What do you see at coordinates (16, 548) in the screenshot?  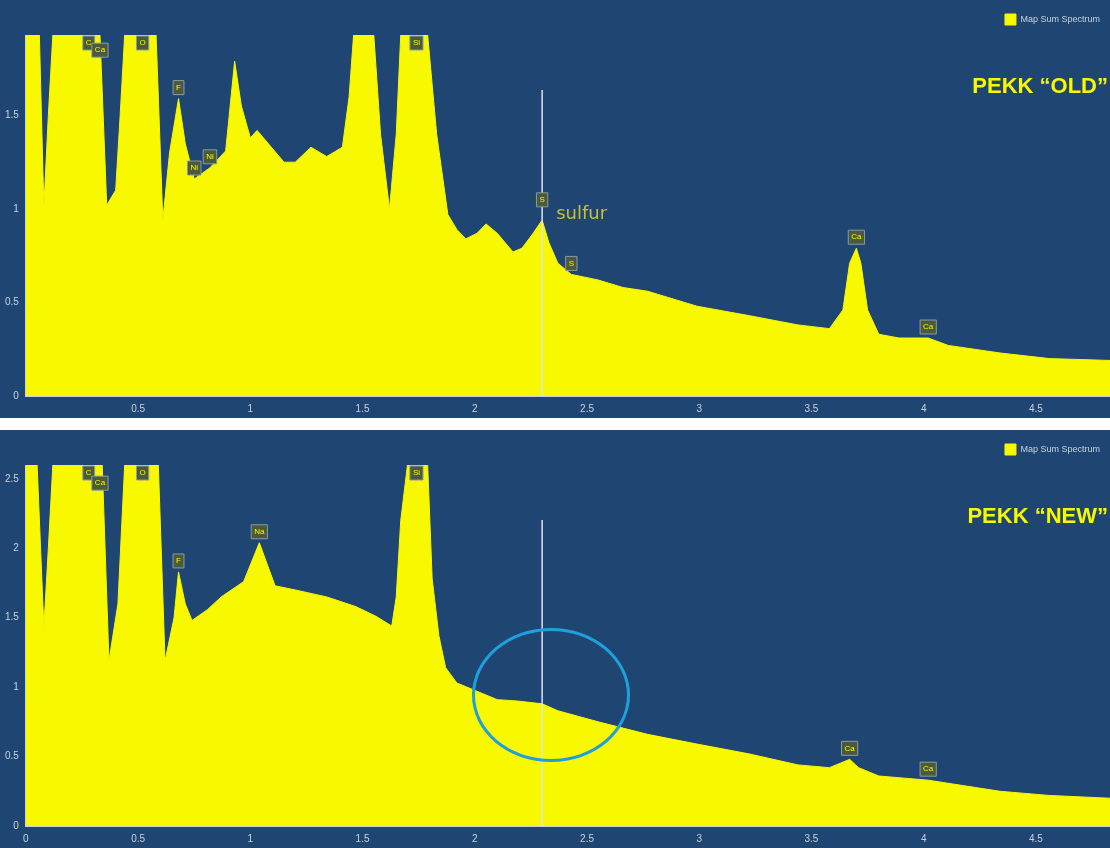 I see `y-tick-label: 2` at bounding box center [16, 548].